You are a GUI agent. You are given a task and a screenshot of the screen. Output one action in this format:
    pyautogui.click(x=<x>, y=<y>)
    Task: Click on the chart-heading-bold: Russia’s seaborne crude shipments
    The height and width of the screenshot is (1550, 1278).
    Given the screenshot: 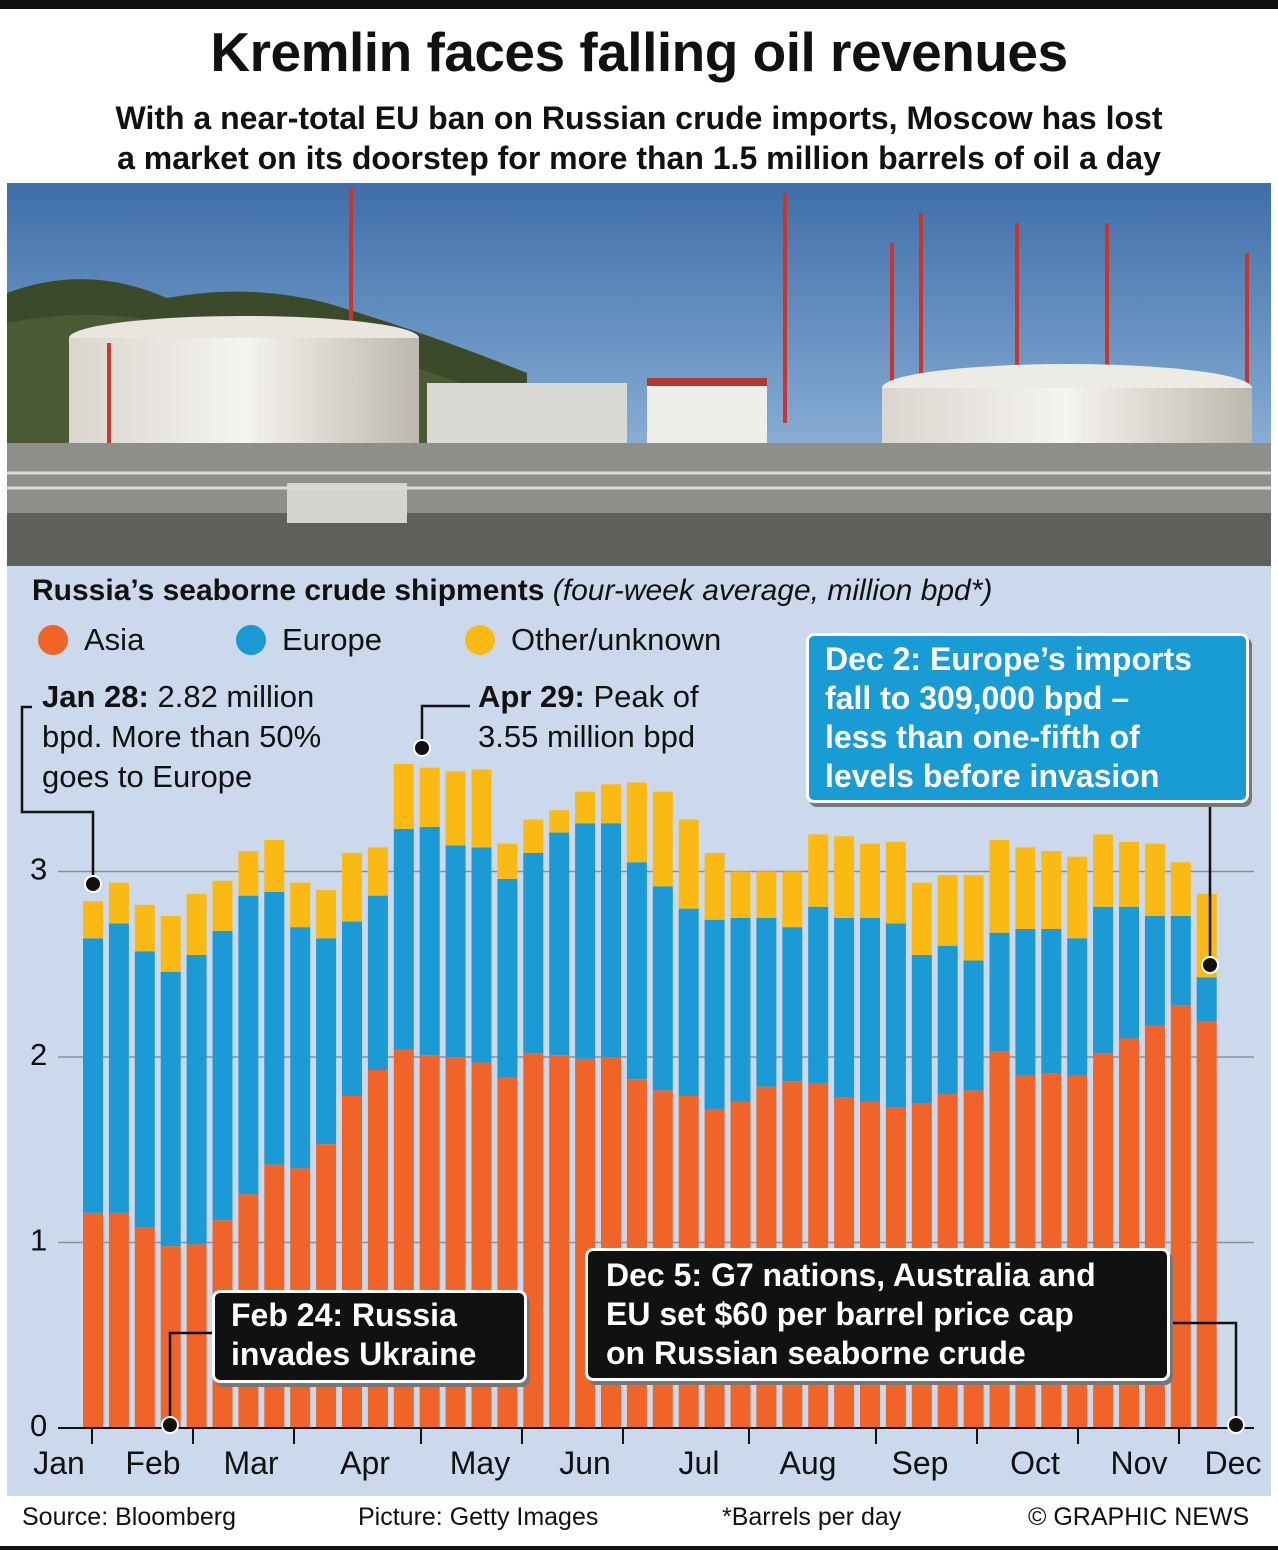 What is the action you would take?
    pyautogui.click(x=288, y=590)
    